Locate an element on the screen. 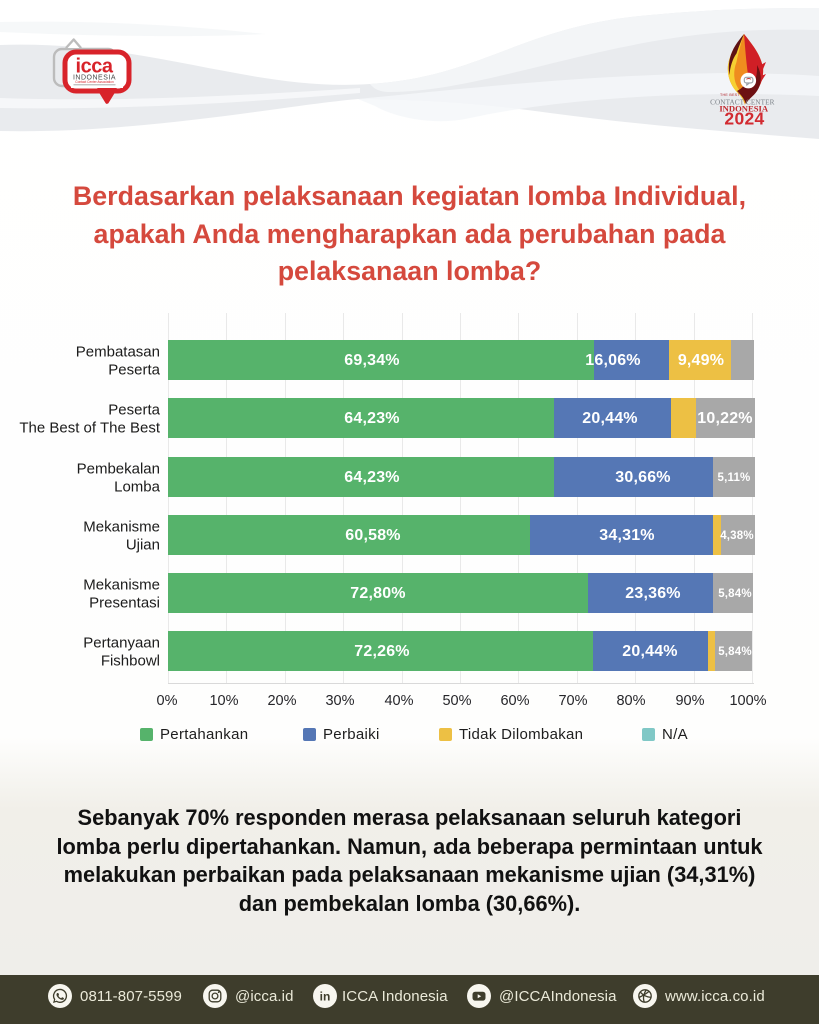  svg-text: 2024 is located at coordinates (744, 119).